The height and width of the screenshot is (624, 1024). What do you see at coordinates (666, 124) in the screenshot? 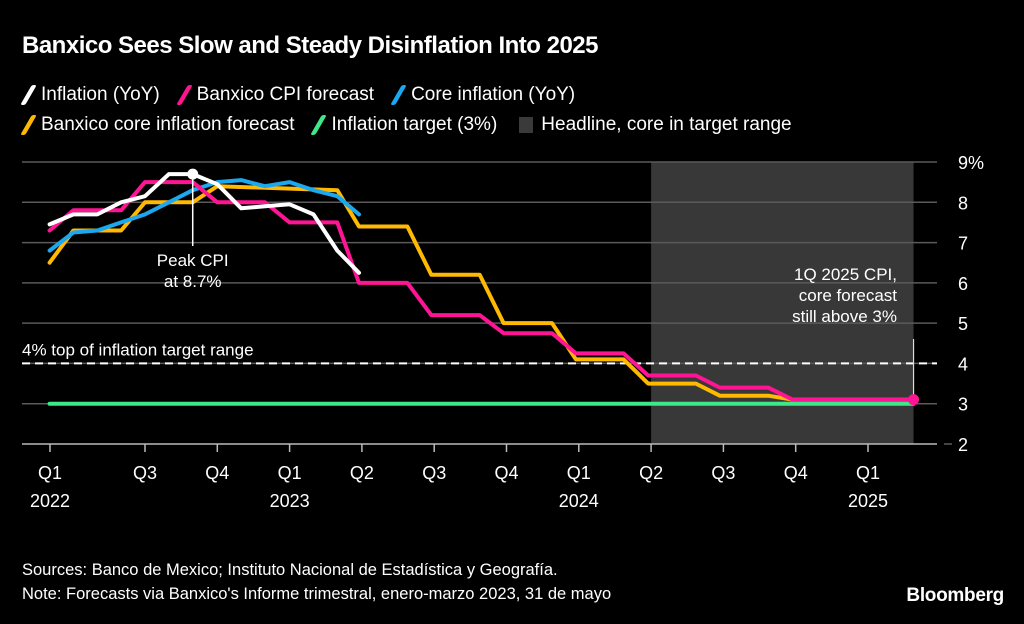
I see `legend-label: Headline, core in target range` at bounding box center [666, 124].